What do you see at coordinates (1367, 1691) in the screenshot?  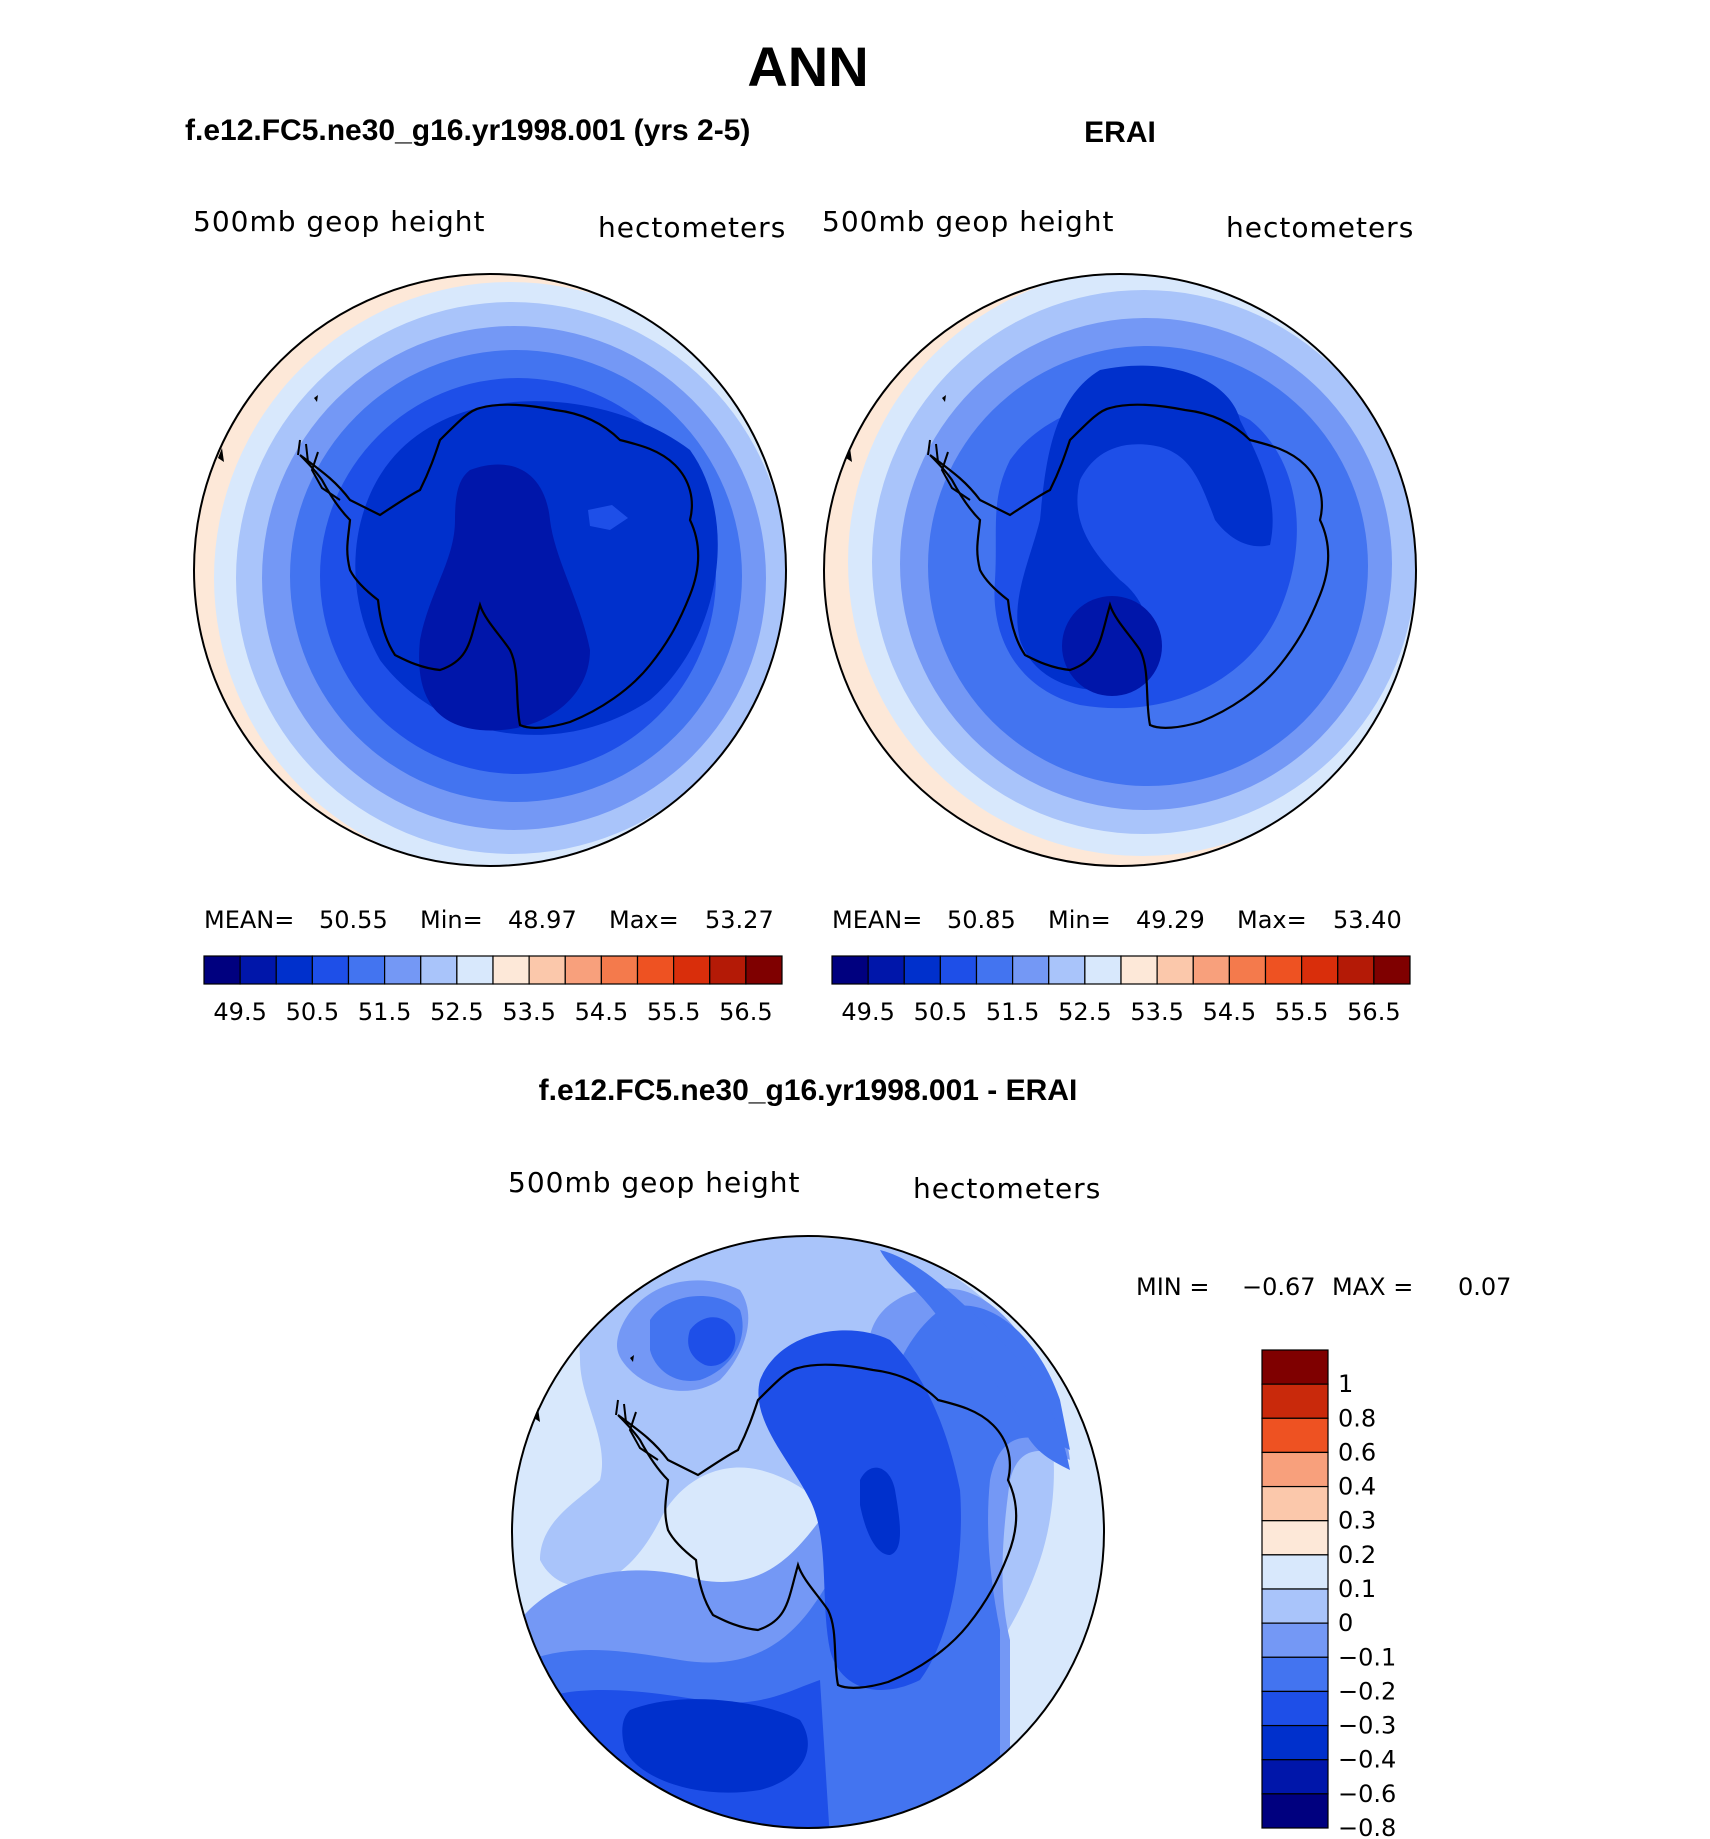 I see `colorbar-tick-label: −0.2` at bounding box center [1367, 1691].